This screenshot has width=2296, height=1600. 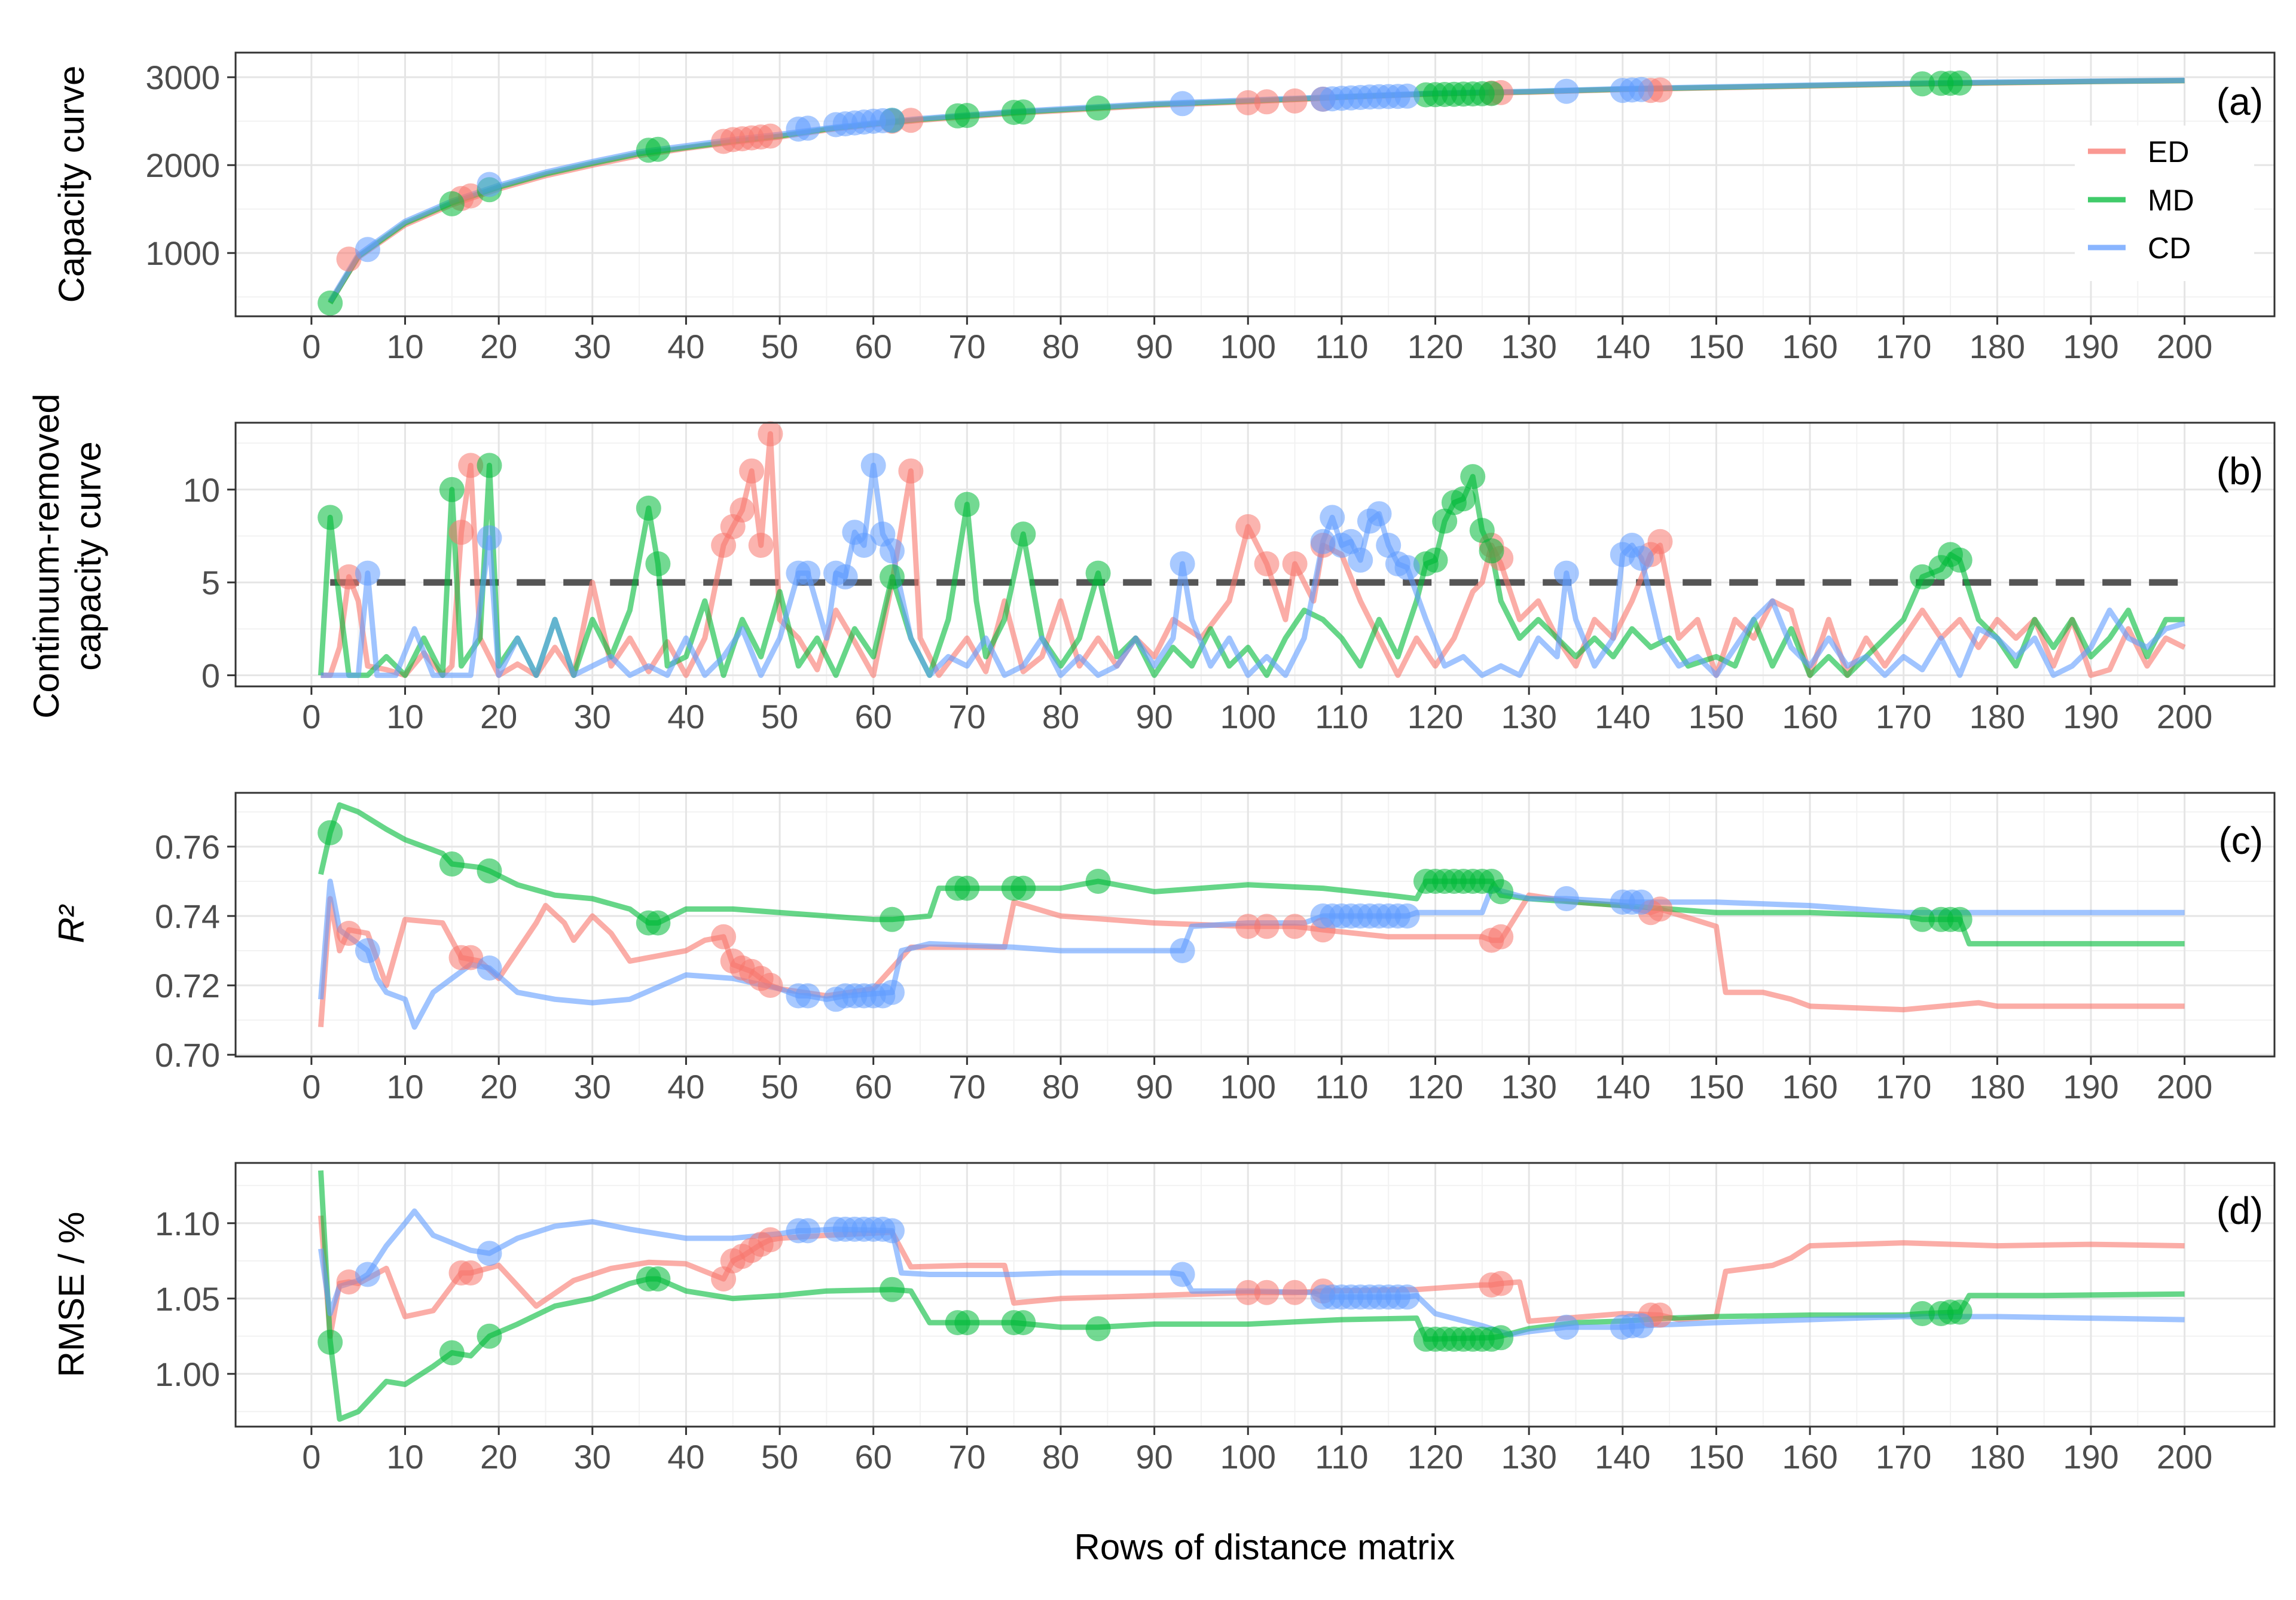 I want to click on series-line-cd, so click(x=1252, y=570).